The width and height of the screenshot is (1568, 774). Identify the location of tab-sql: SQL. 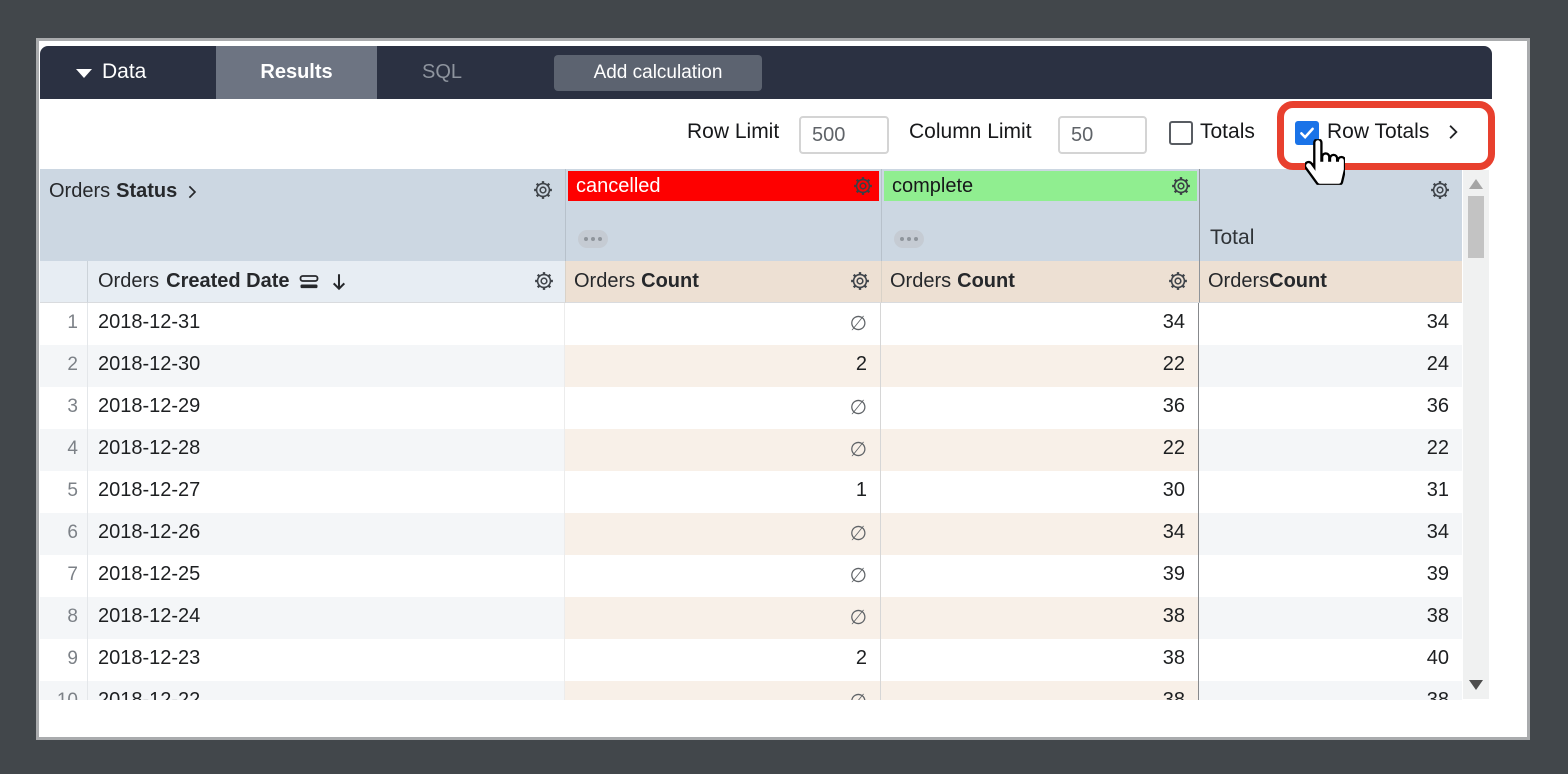
(442, 72).